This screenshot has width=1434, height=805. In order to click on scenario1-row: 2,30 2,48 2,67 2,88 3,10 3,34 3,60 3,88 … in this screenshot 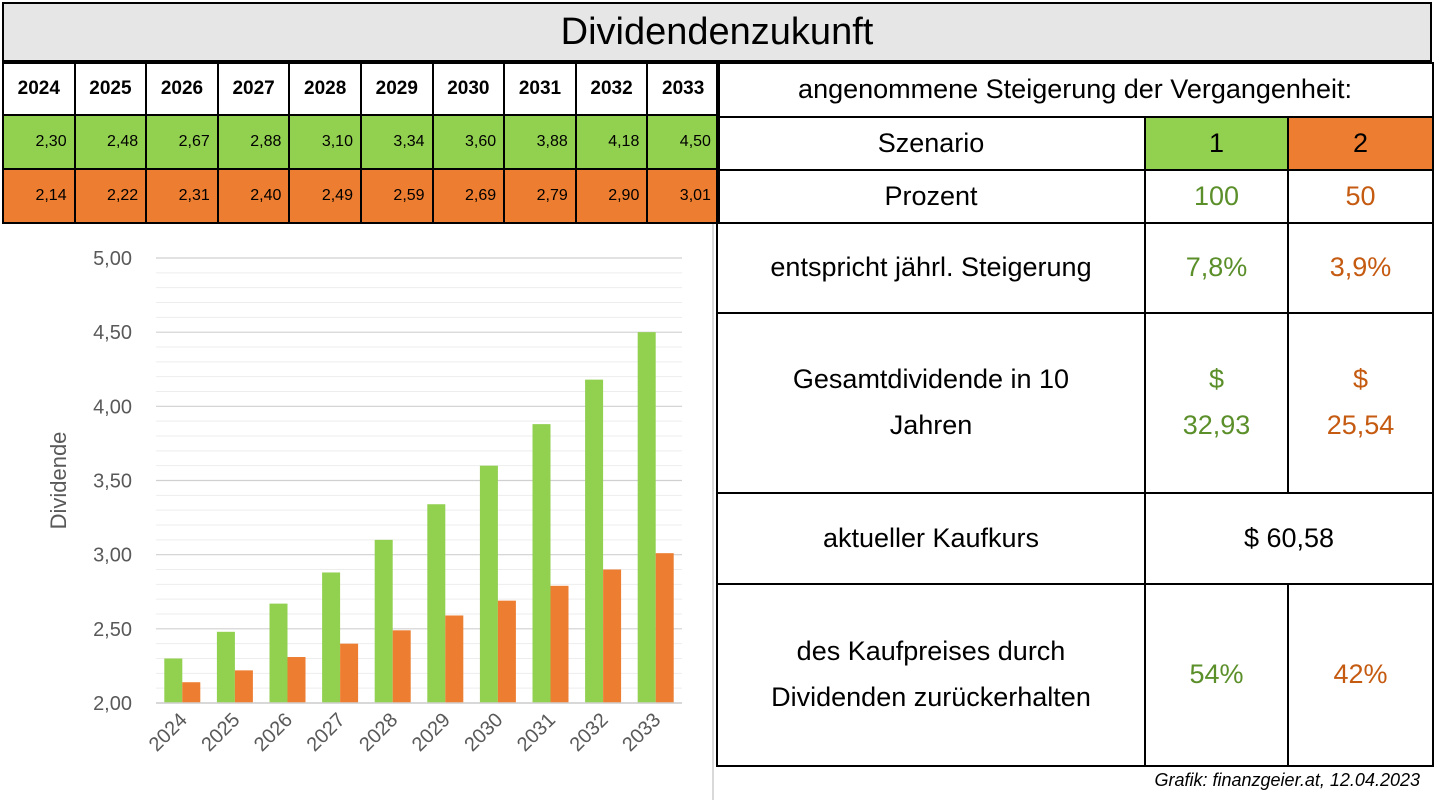, I will do `click(361, 142)`.